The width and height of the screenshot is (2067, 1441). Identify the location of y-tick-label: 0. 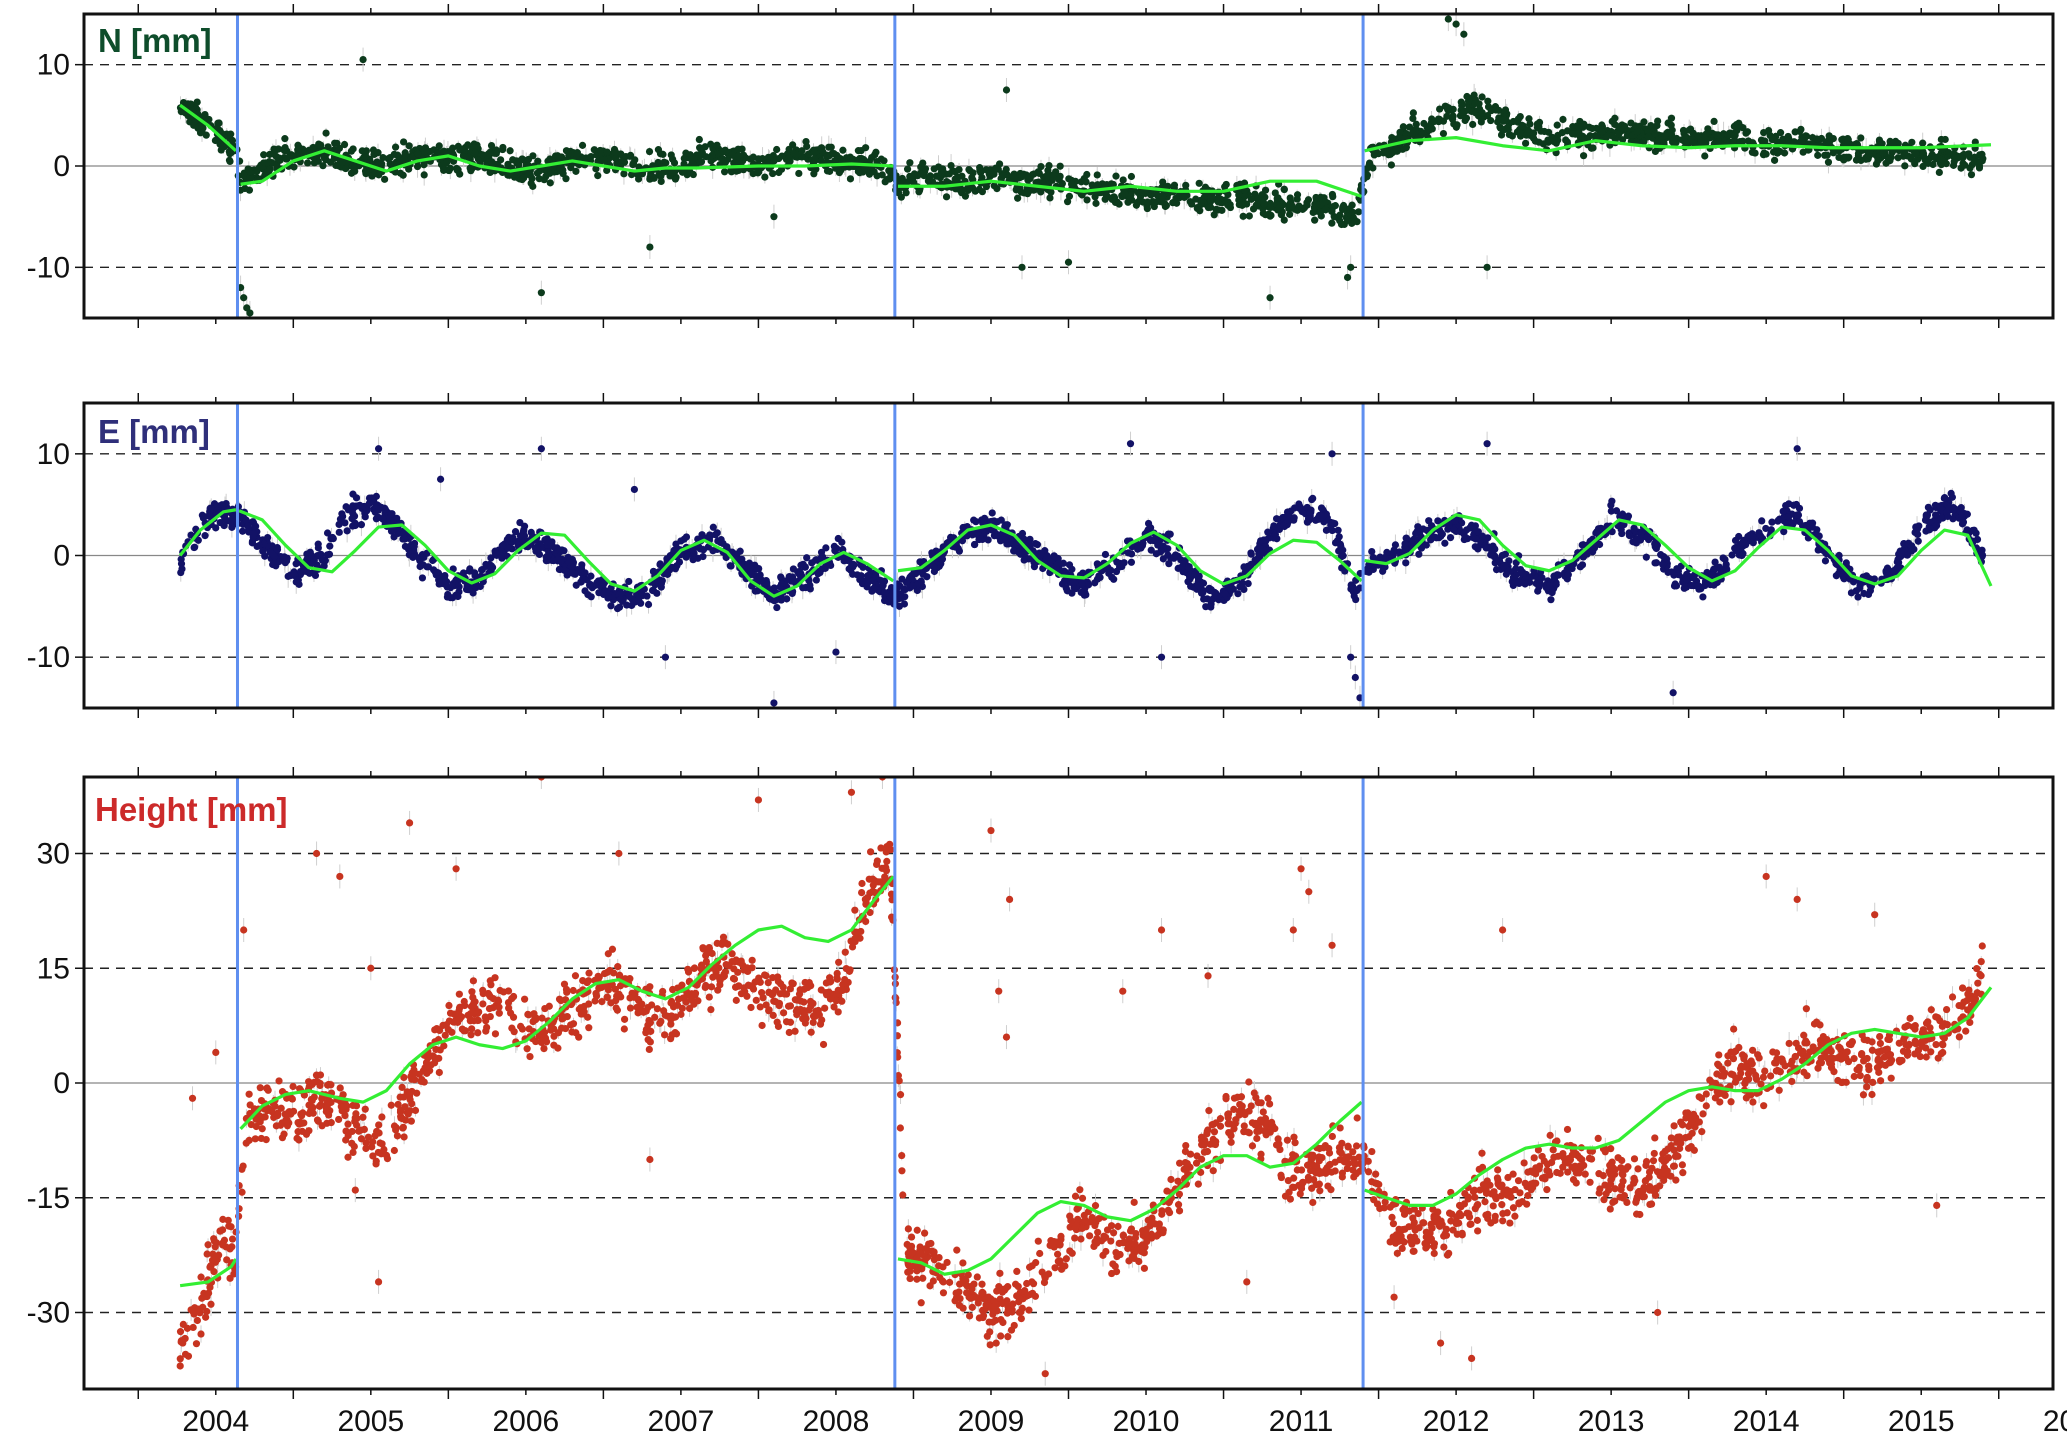
(61, 166).